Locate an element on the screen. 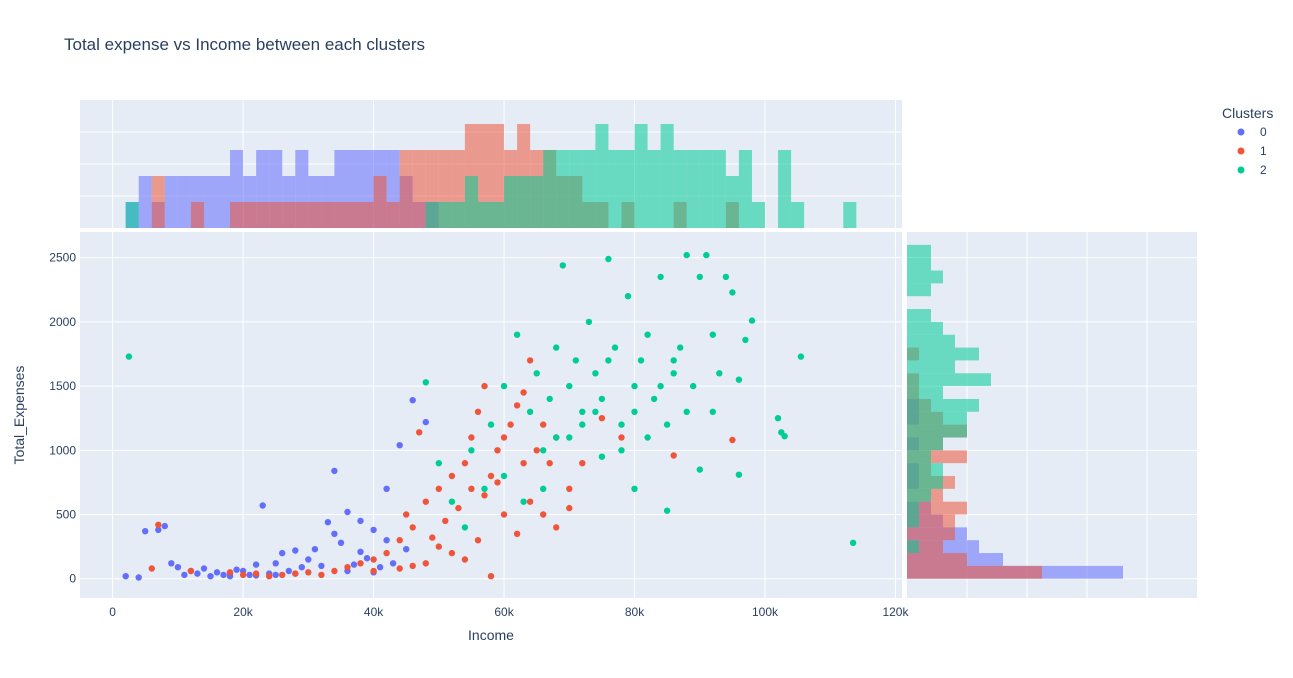 The image size is (1293, 678). top-histogram is located at coordinates (491, 164).